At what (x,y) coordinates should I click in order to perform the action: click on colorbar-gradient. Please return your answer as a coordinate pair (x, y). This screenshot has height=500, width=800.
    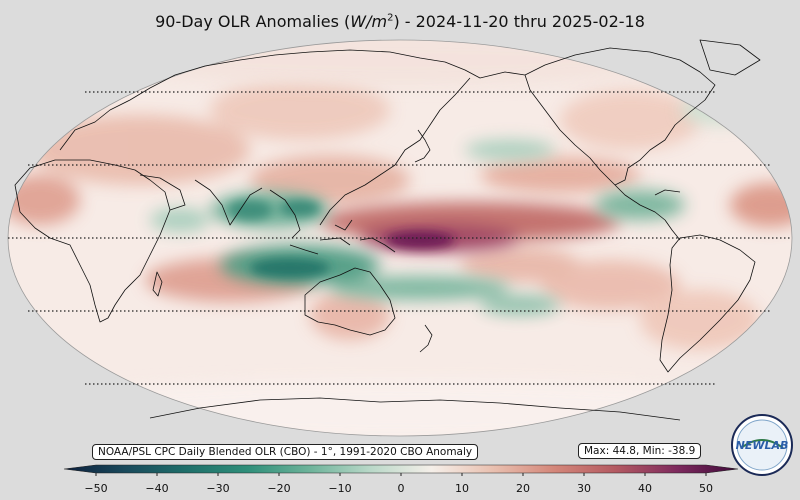
    Looking at the image, I should click on (401, 469).